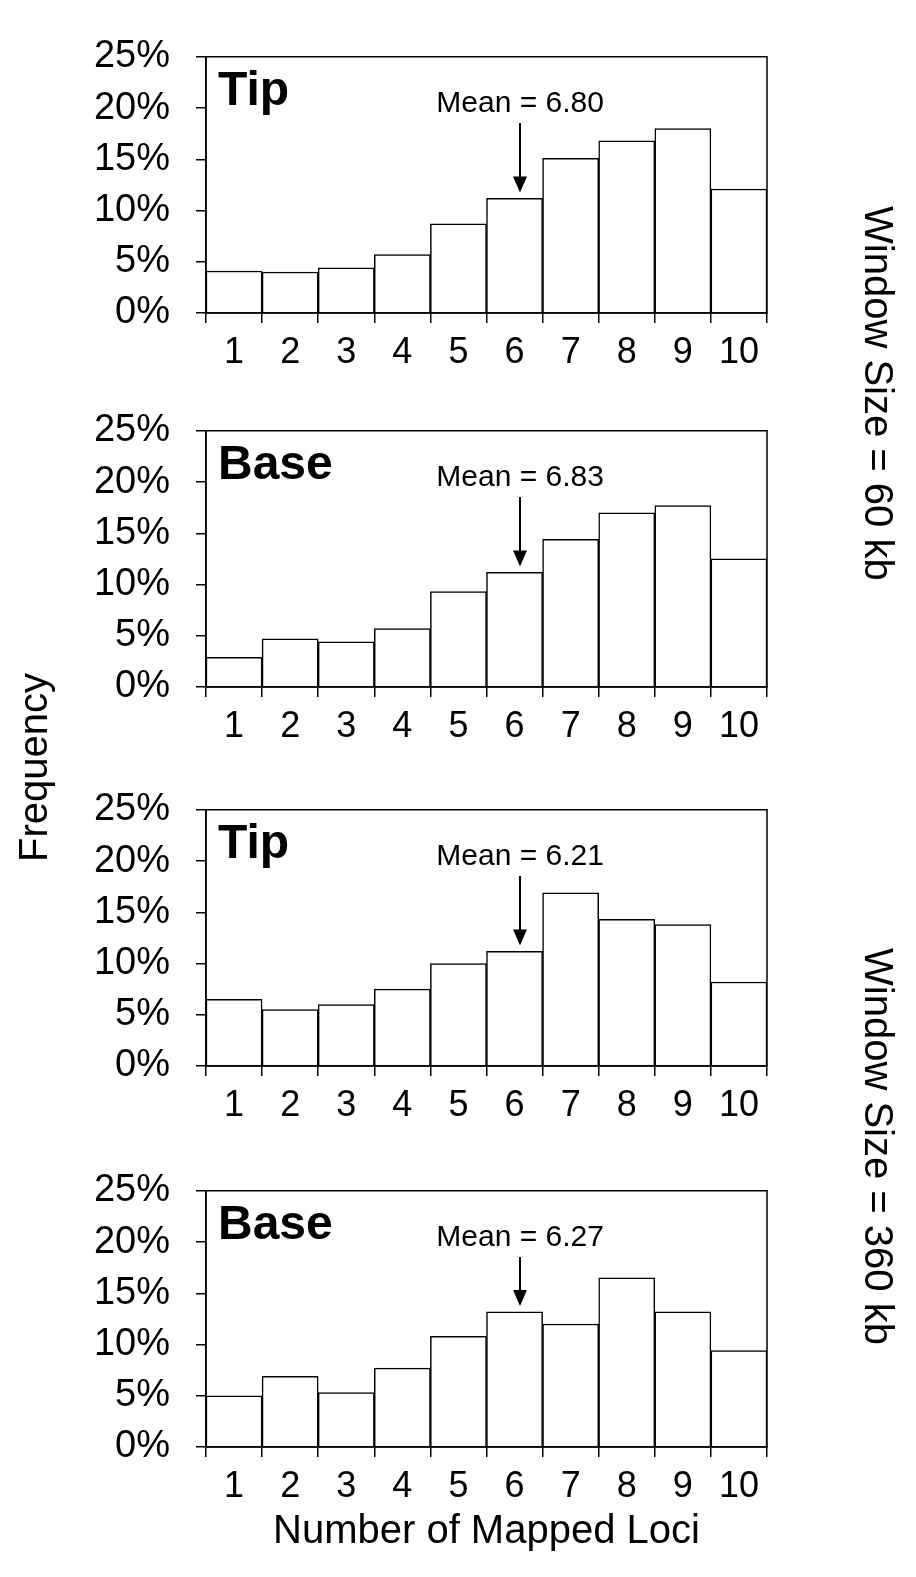 This screenshot has width=916, height=1577. I want to click on annotation: Mean = 6.21, so click(520, 855).